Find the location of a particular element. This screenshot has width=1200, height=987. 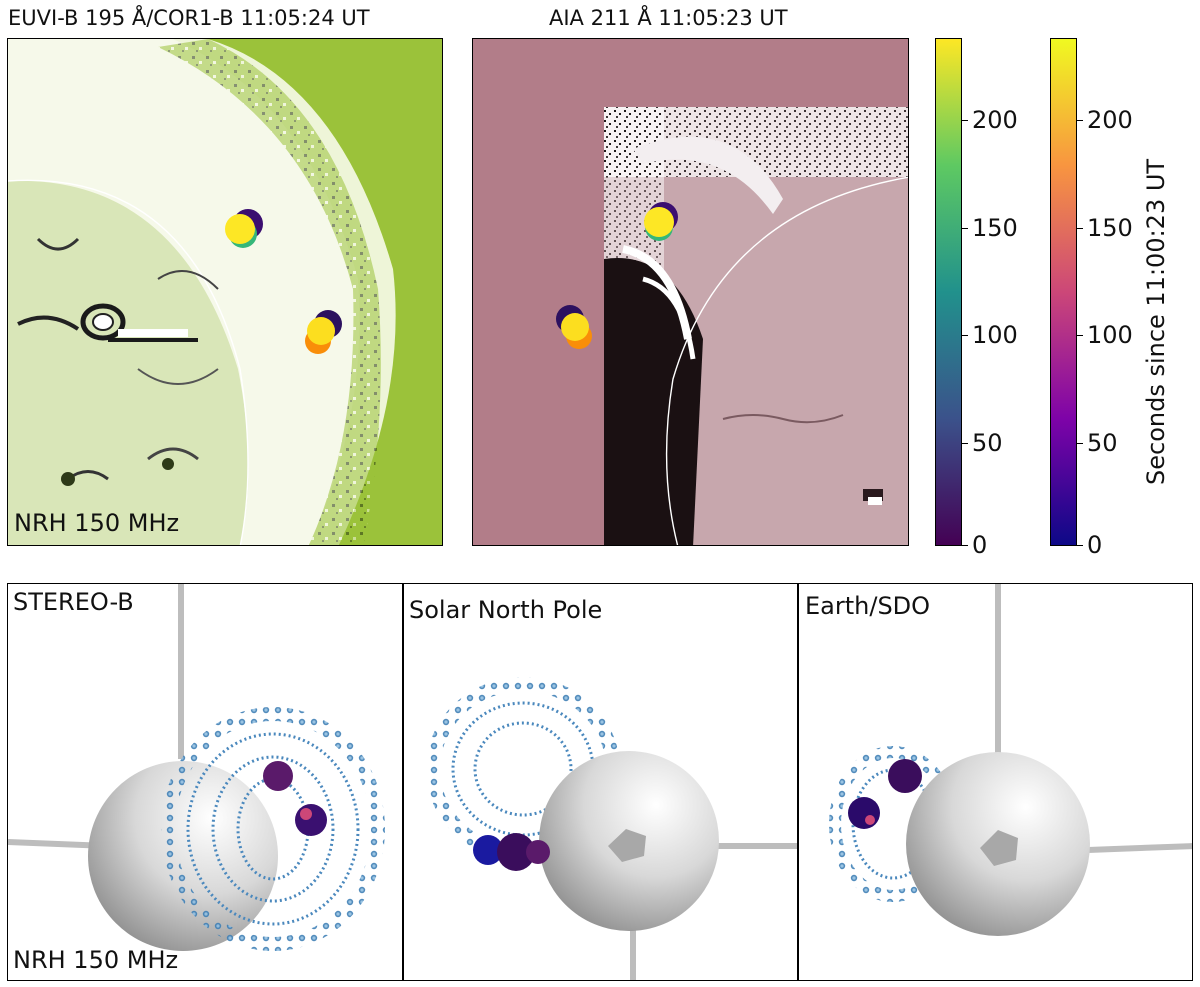

aia-radio-source-lower is located at coordinates (574, 327).